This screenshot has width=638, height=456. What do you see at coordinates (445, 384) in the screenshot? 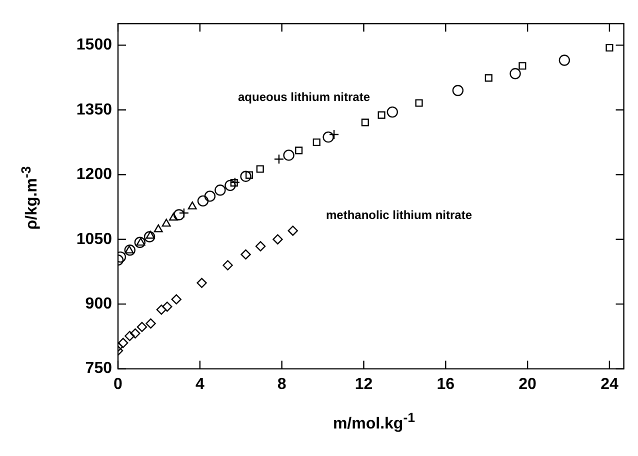
I see `x-tick-label: 16` at bounding box center [445, 384].